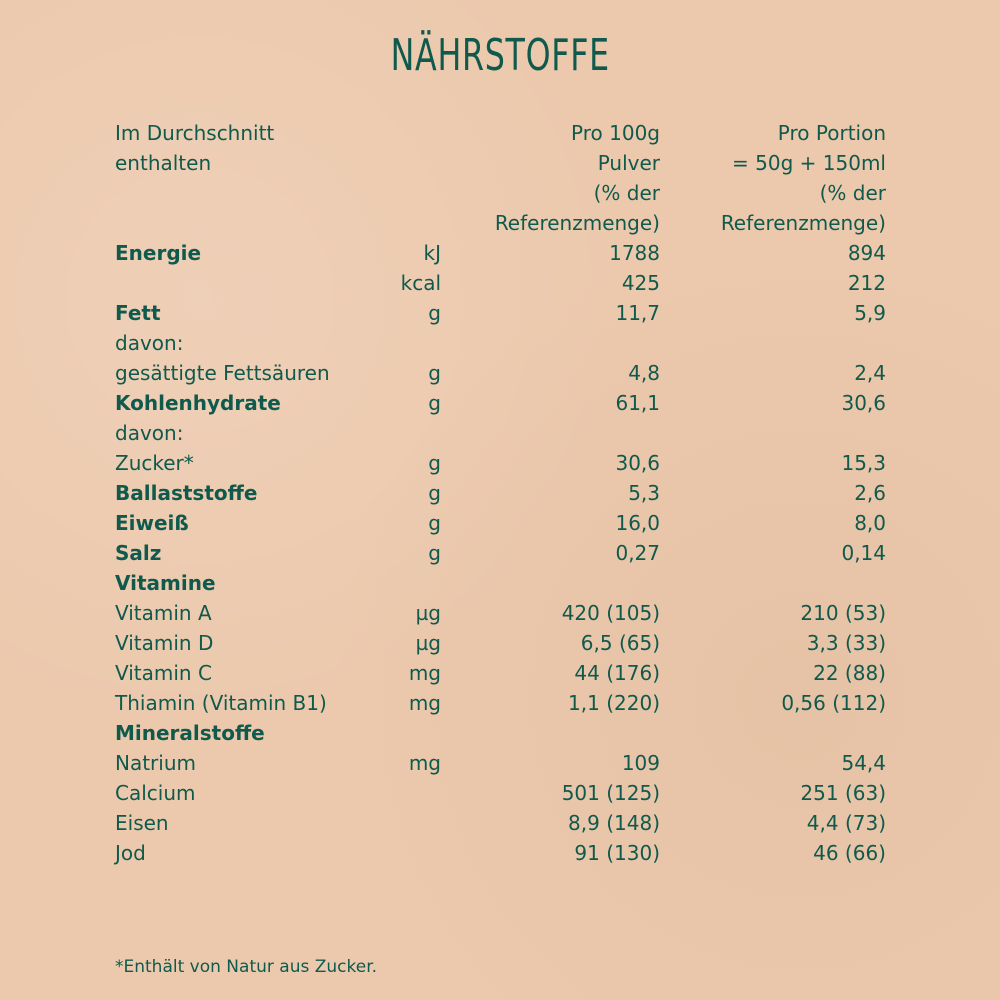  Describe the element at coordinates (846, 823) in the screenshot. I see `cell-v2: 4,4 (73)` at that location.